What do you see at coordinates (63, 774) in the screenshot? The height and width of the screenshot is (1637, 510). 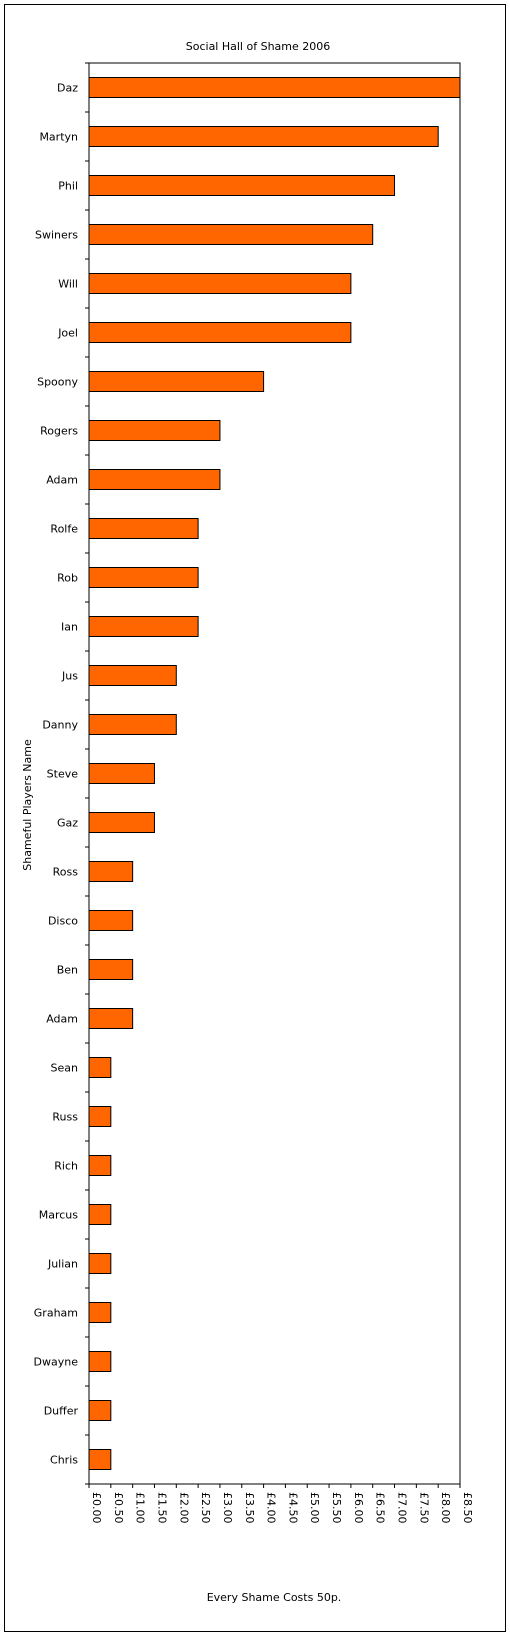 I see `category-label: Steve` at bounding box center [63, 774].